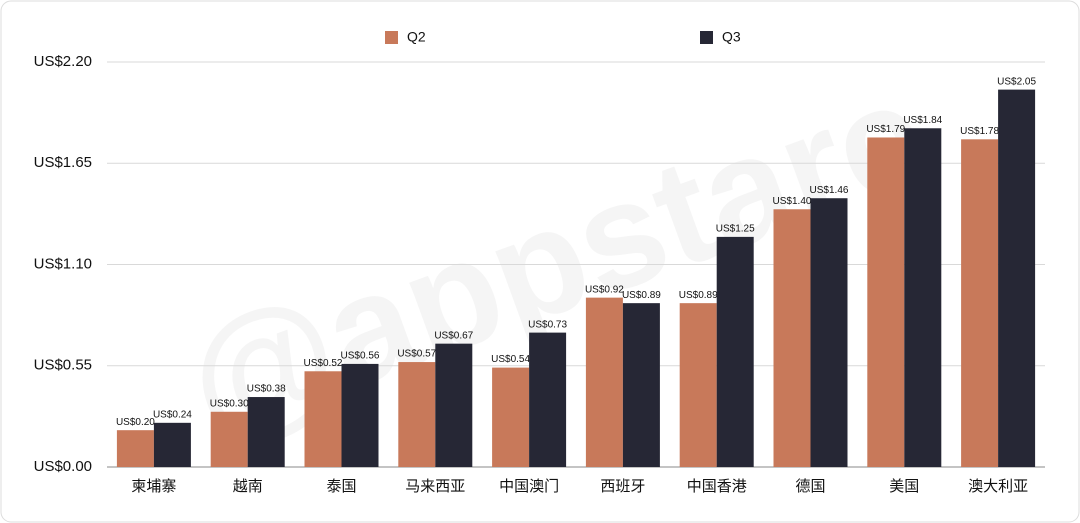  What do you see at coordinates (63, 162) in the screenshot?
I see `y-tick-label: US$1.65` at bounding box center [63, 162].